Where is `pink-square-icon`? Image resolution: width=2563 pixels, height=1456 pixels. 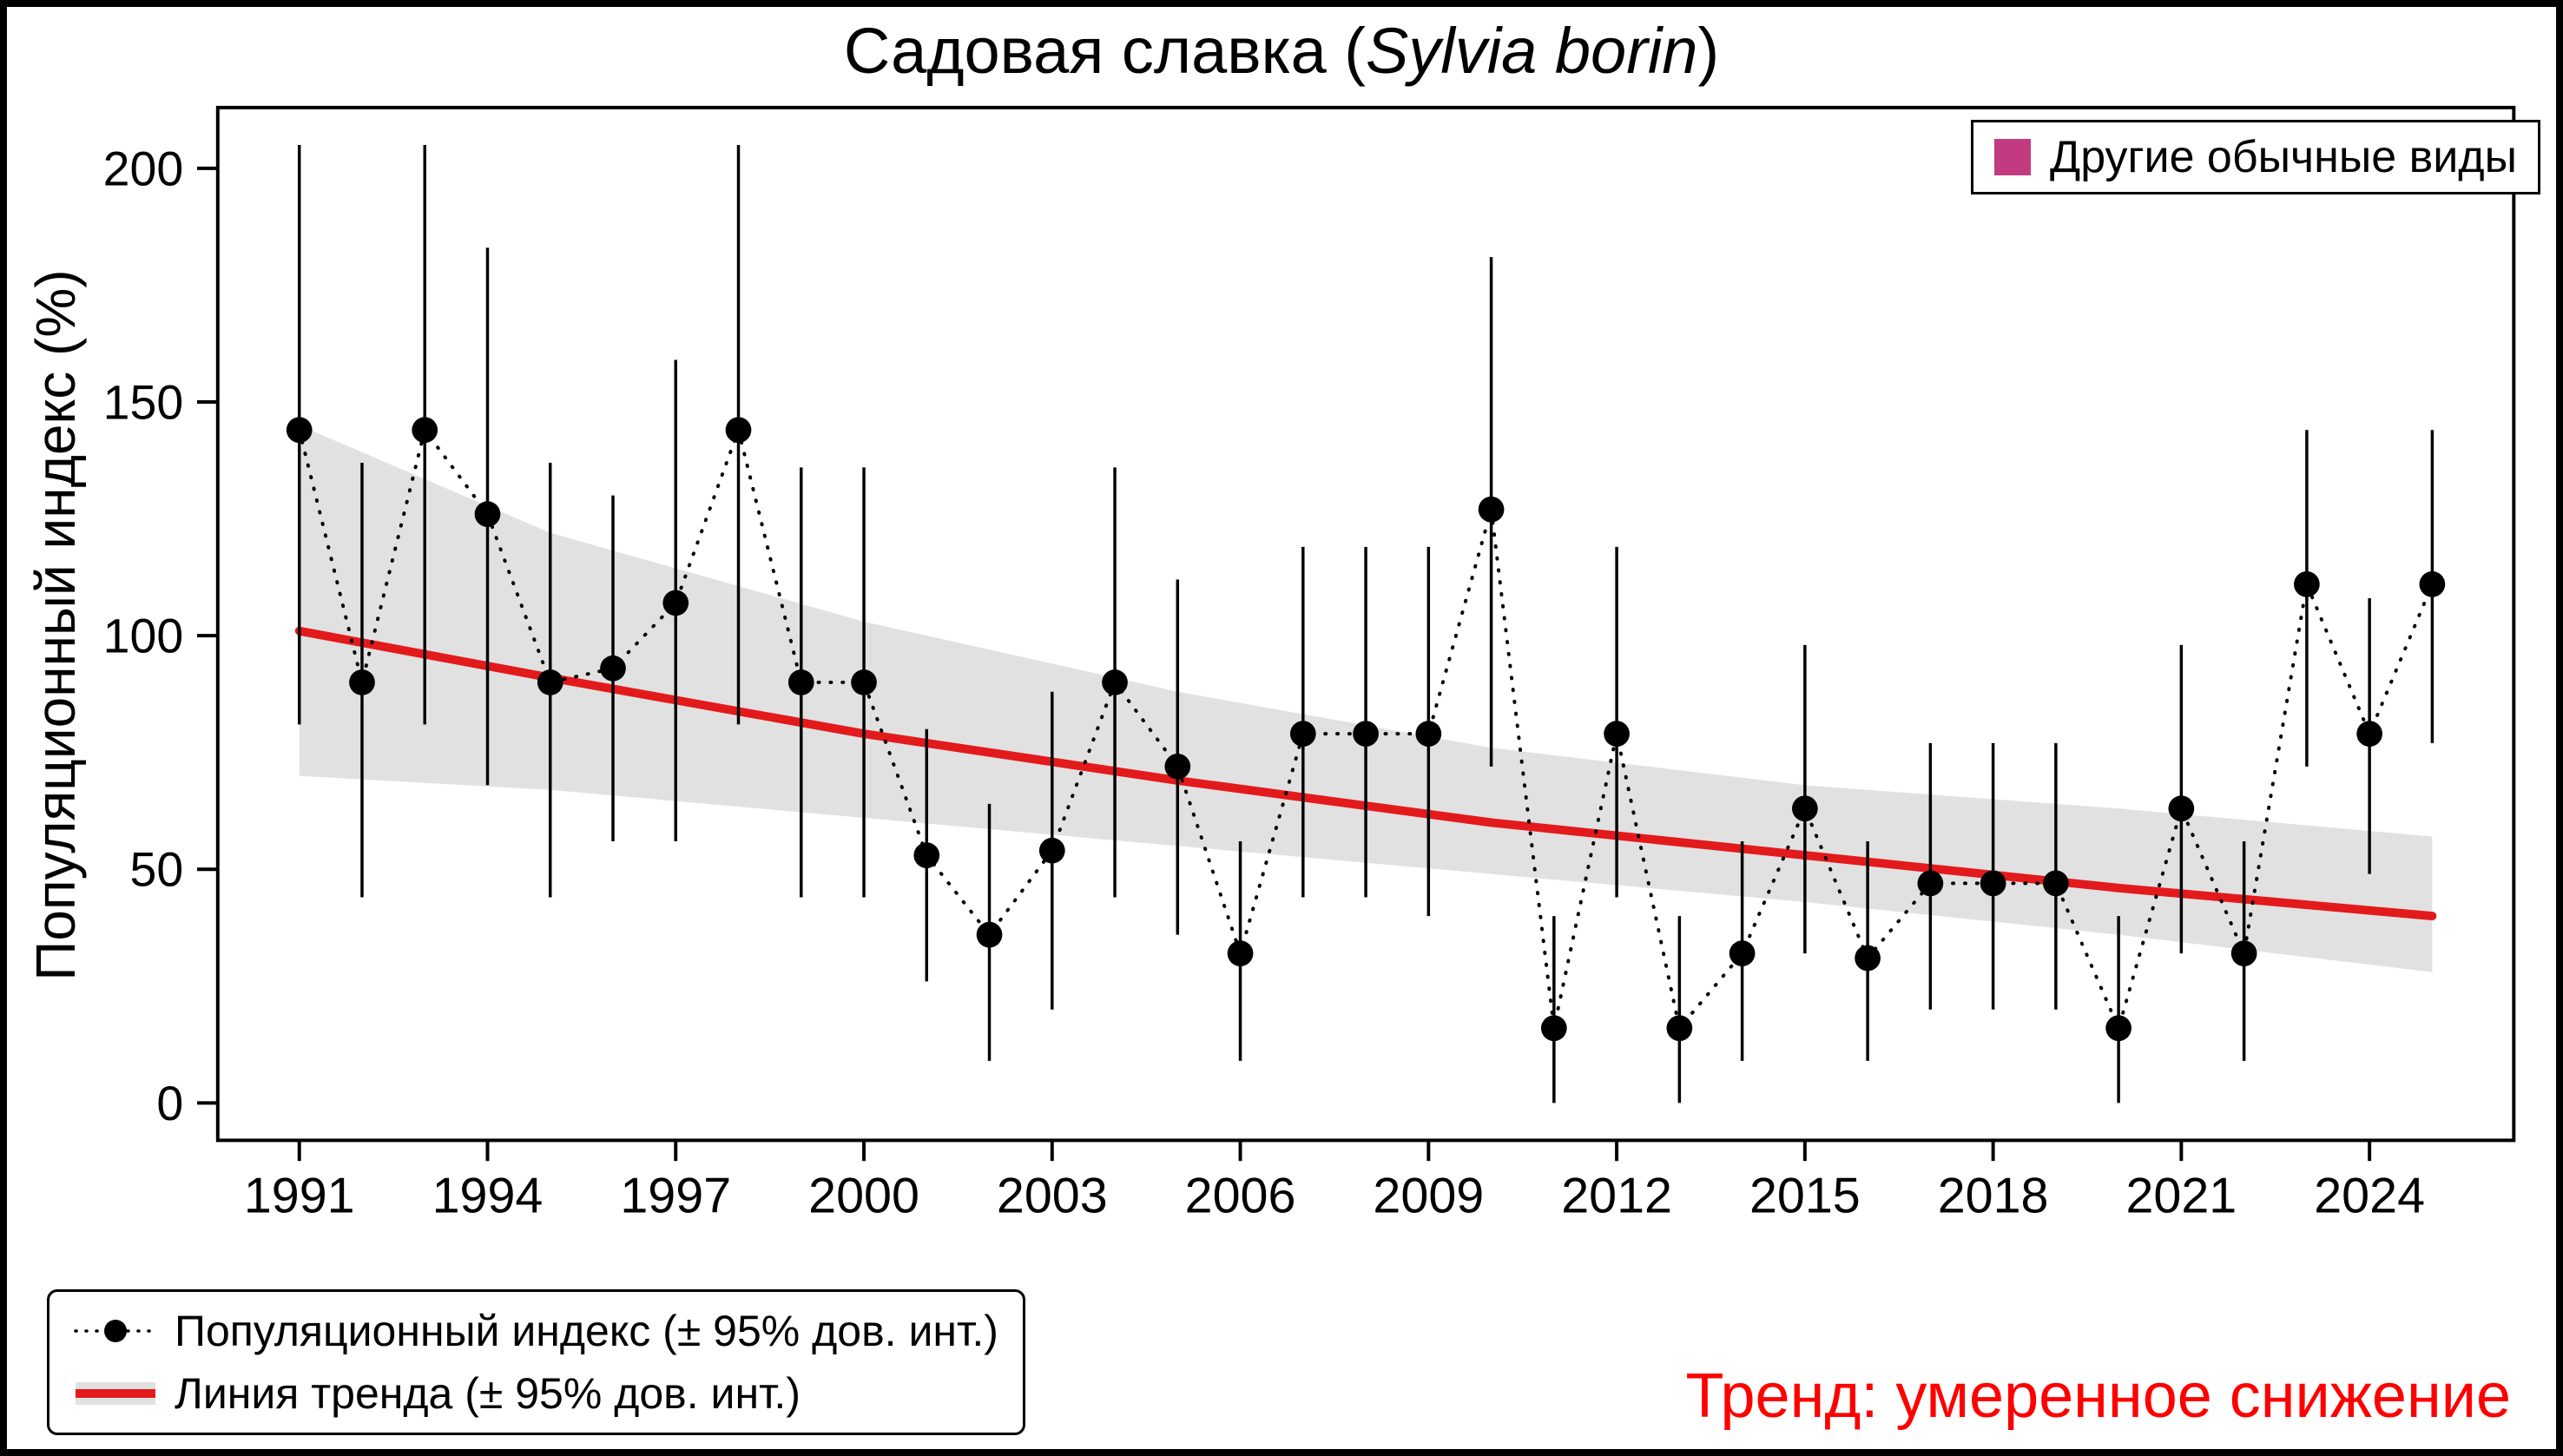 pink-square-icon is located at coordinates (2012, 157).